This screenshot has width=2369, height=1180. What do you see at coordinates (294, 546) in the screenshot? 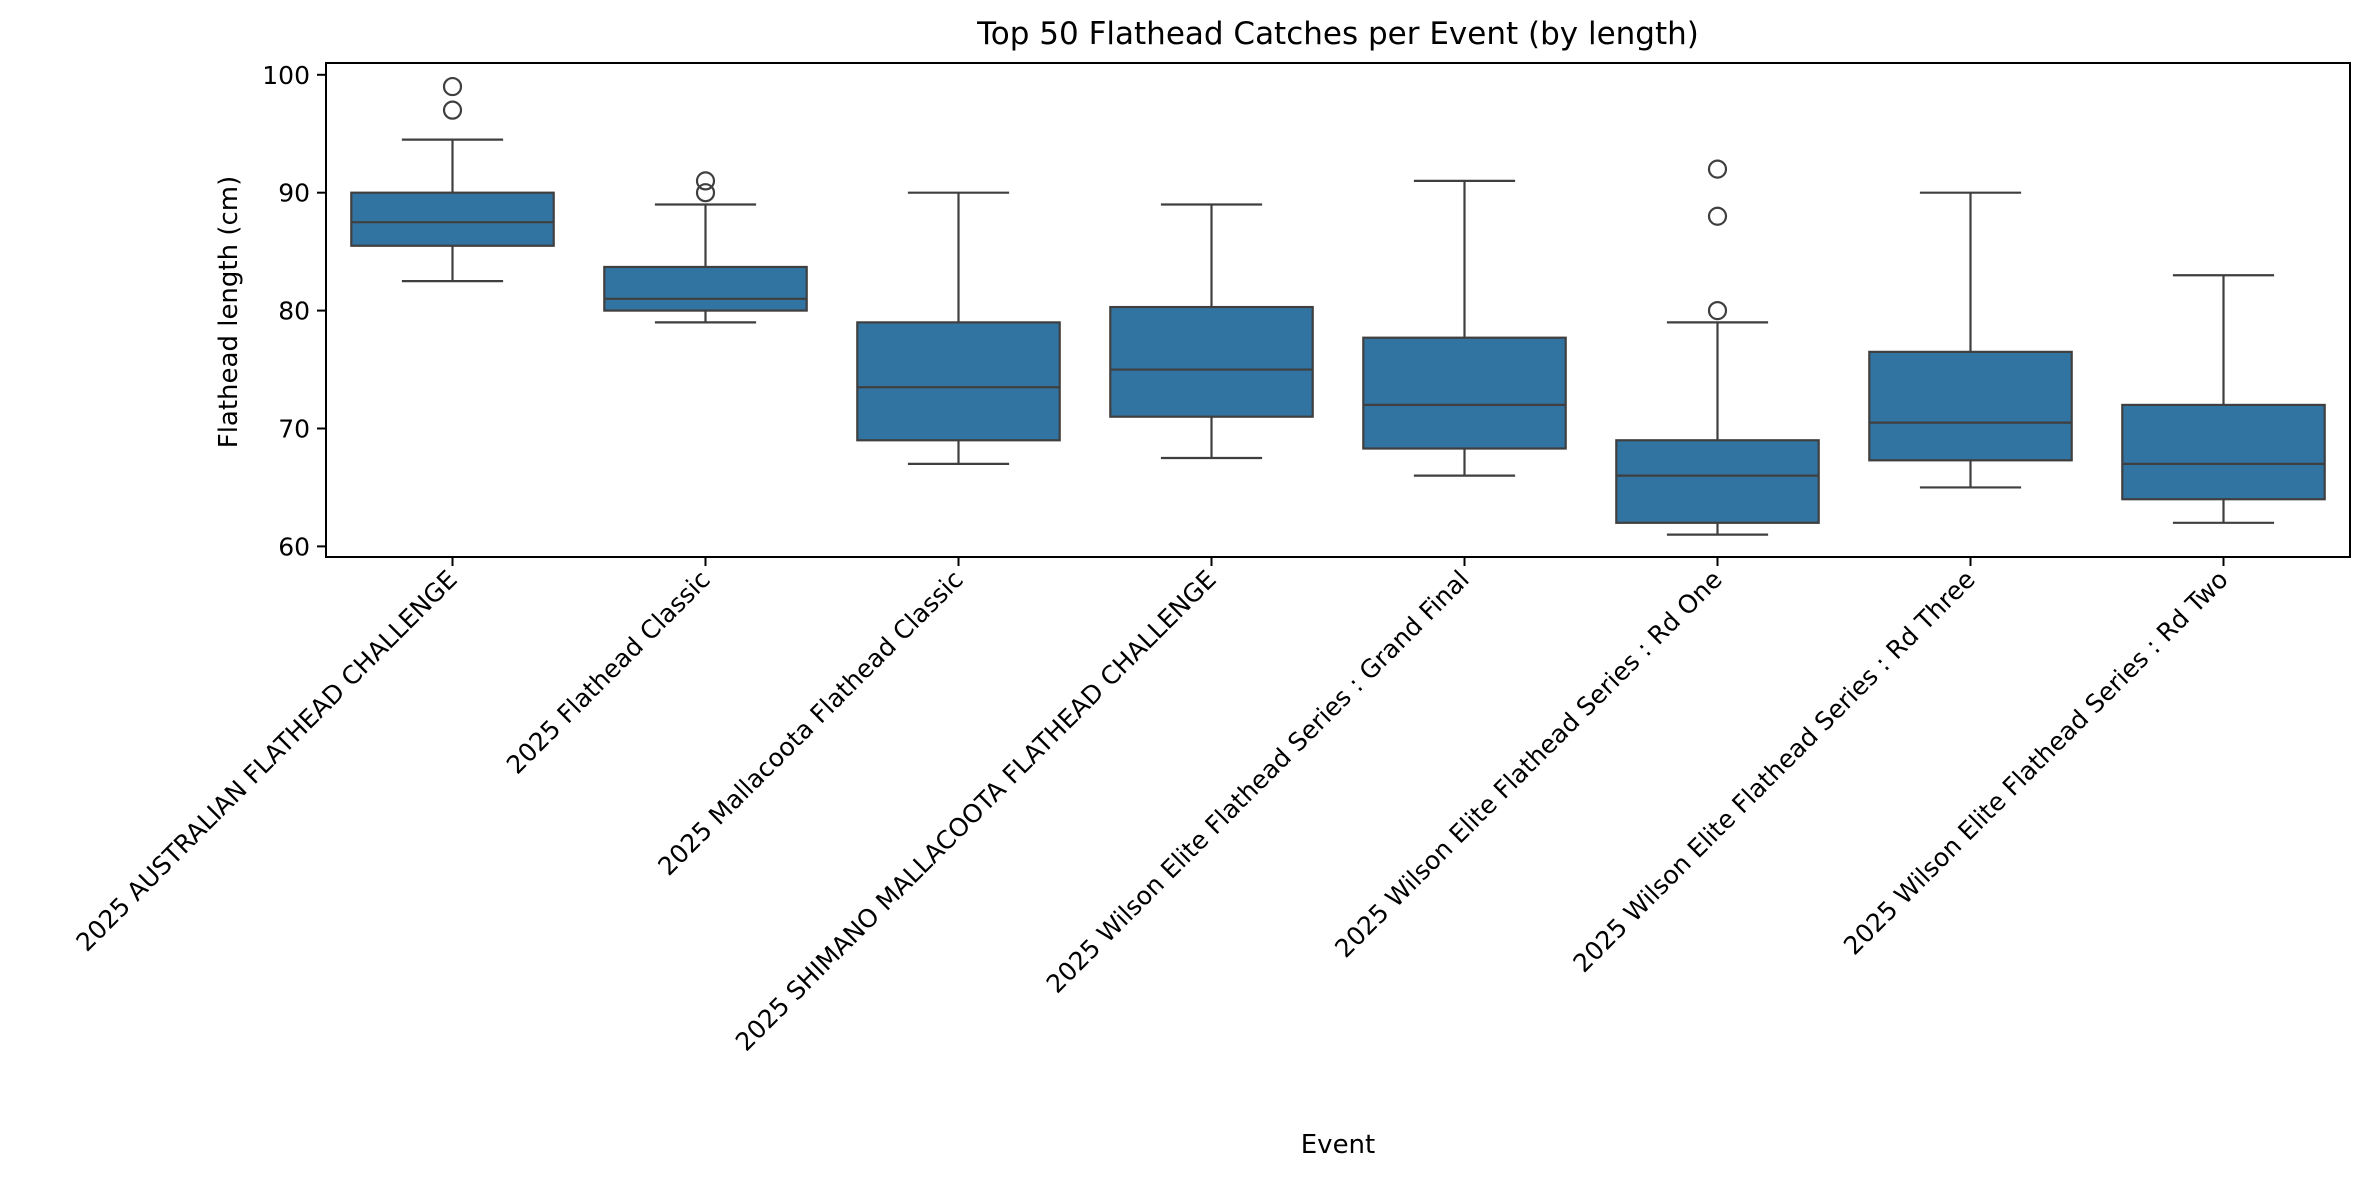
I see `y-tick-label: 60` at bounding box center [294, 546].